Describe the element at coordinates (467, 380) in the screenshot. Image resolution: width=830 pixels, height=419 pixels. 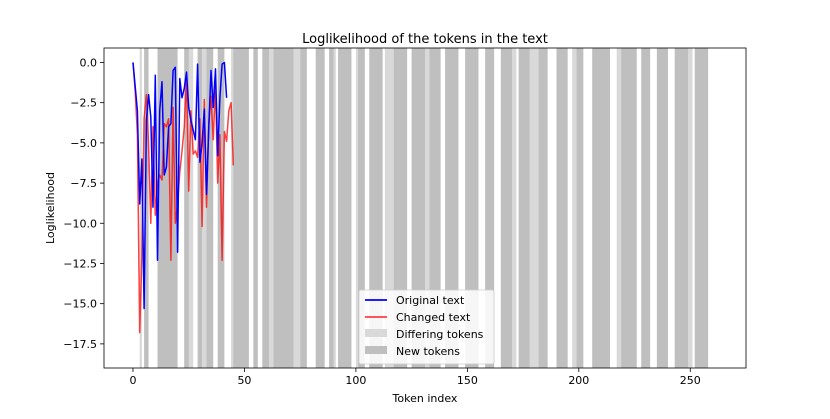
I see `x-tick-label: 150` at that location.